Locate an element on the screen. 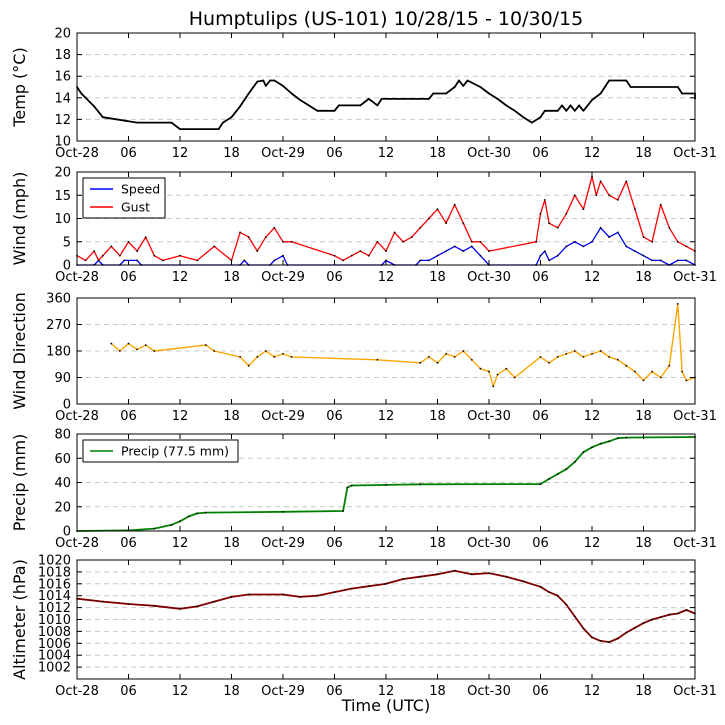  y-axis-label-alt: Altimeter (hPa) is located at coordinates (19, 619).